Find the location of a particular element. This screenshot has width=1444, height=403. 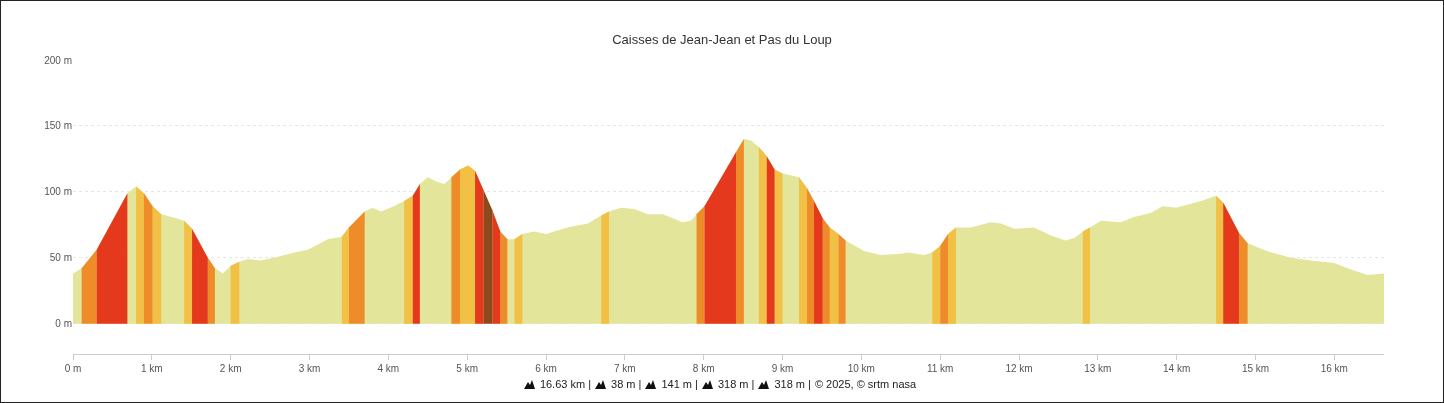

x-tick-label: 3 km is located at coordinates (309, 368).